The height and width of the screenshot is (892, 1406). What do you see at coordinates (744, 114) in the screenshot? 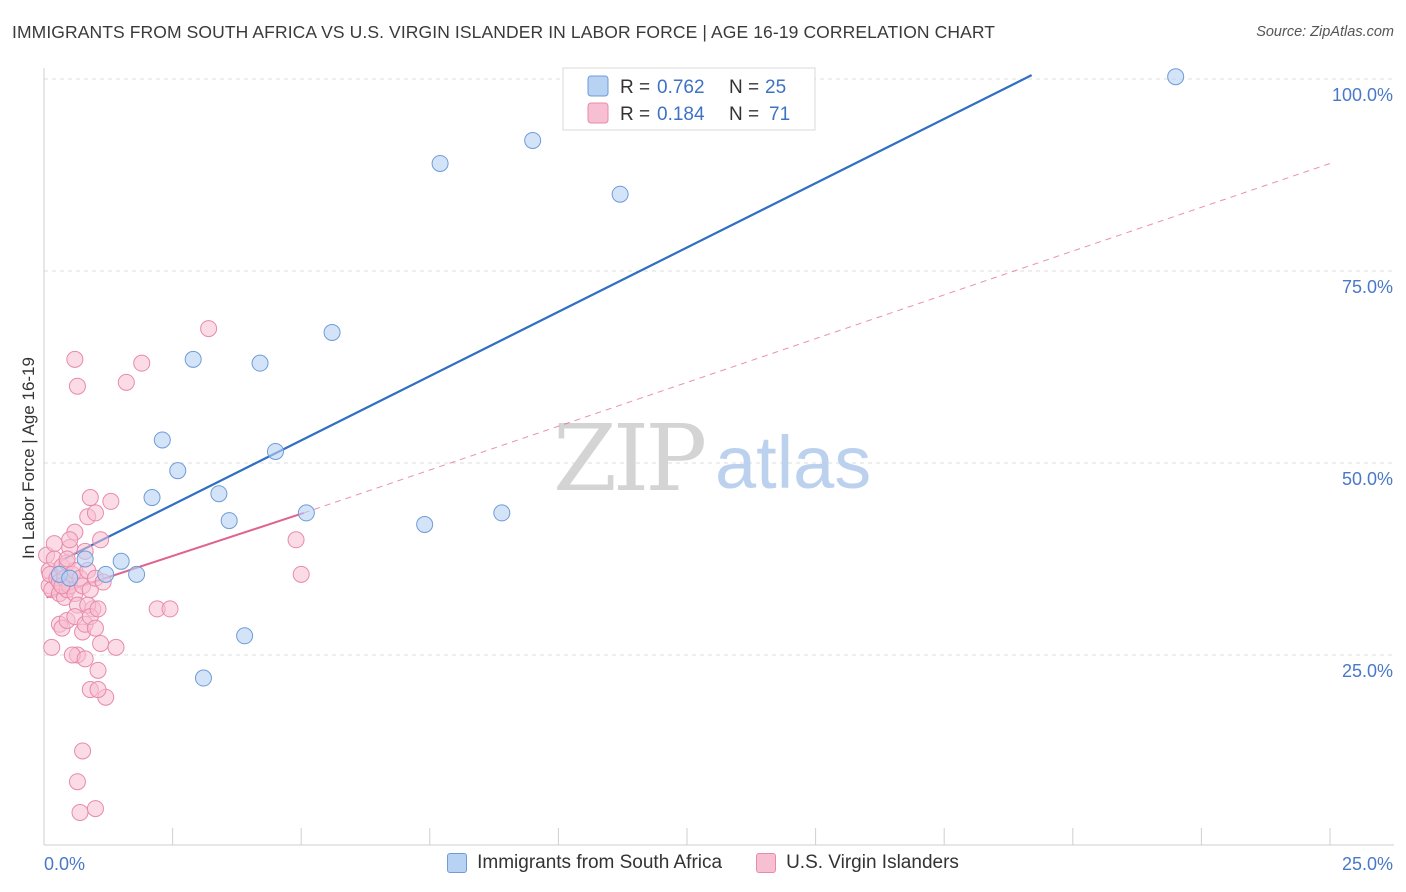
I see `legend-n-label-pink: N =` at bounding box center [744, 114].